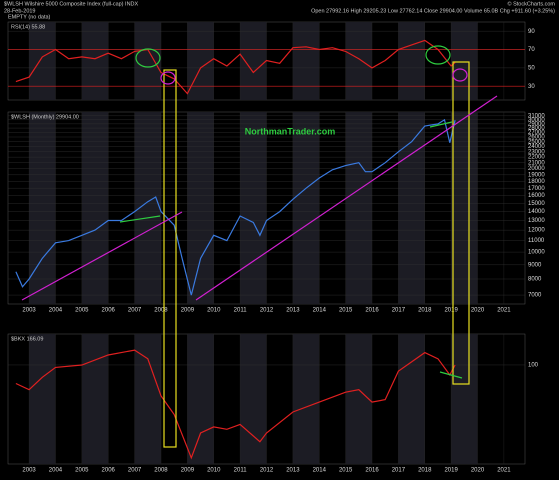 The height and width of the screenshot is (480, 559). Describe the element at coordinates (290, 131) in the screenshot. I see `watermark: NorthmanTrader.com` at that location.